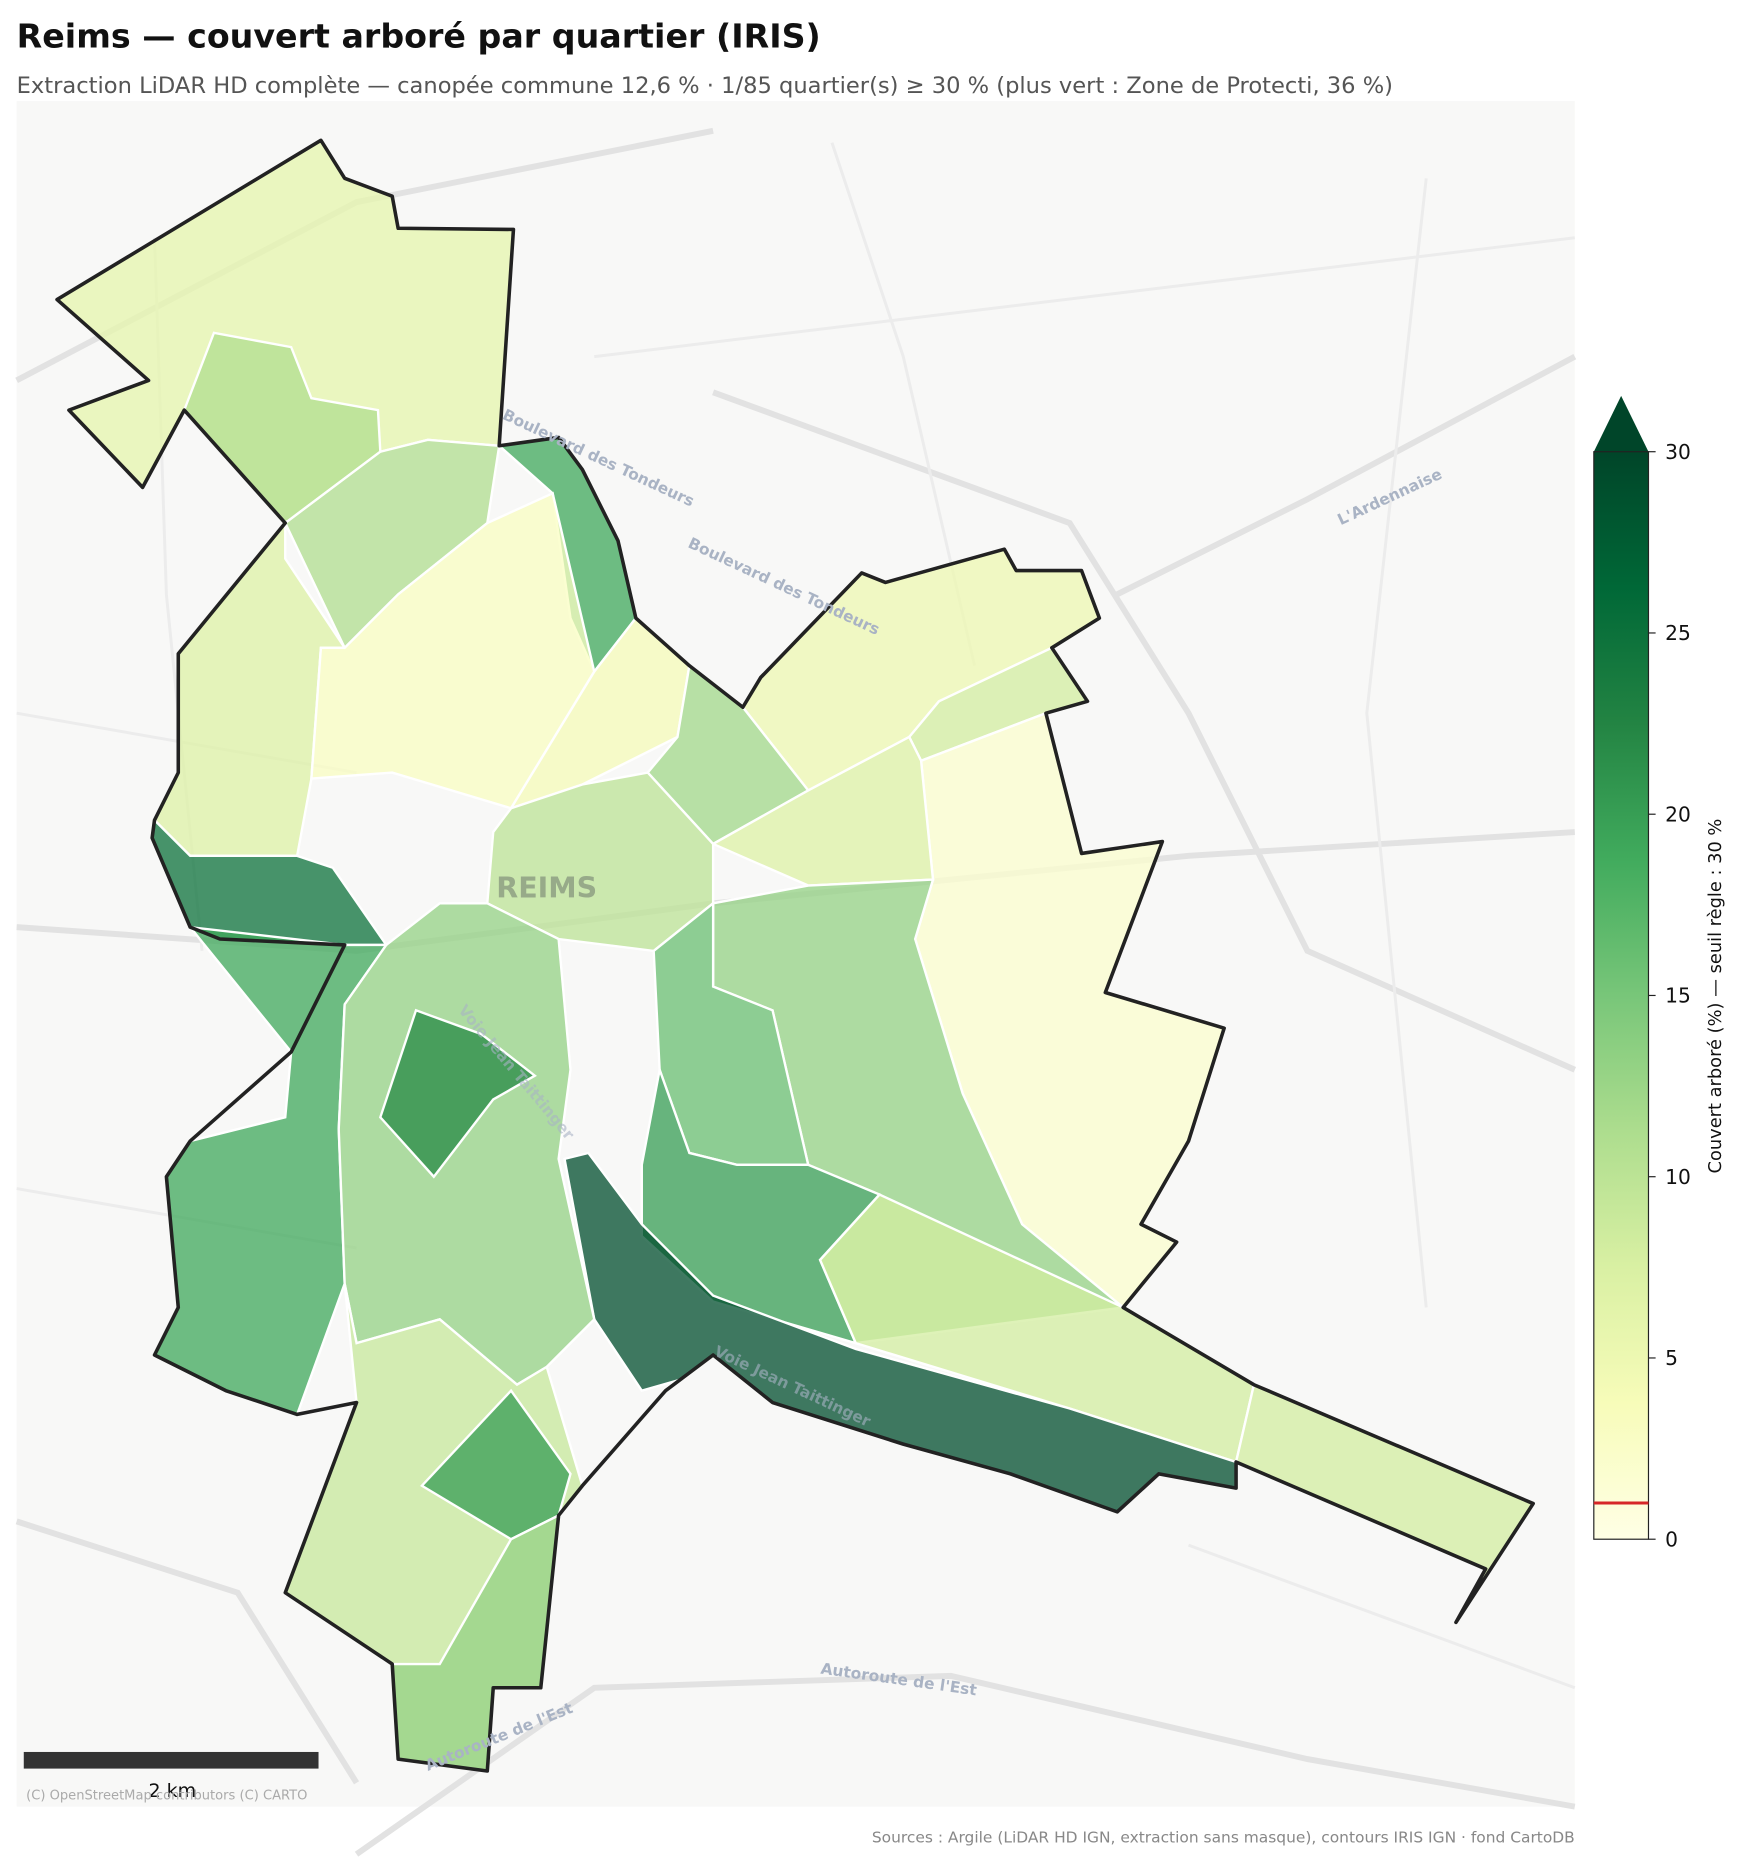 This screenshot has height=1863, width=1740. Describe the element at coordinates (173, 1791) in the screenshot. I see `scale-label: 2 km` at that location.